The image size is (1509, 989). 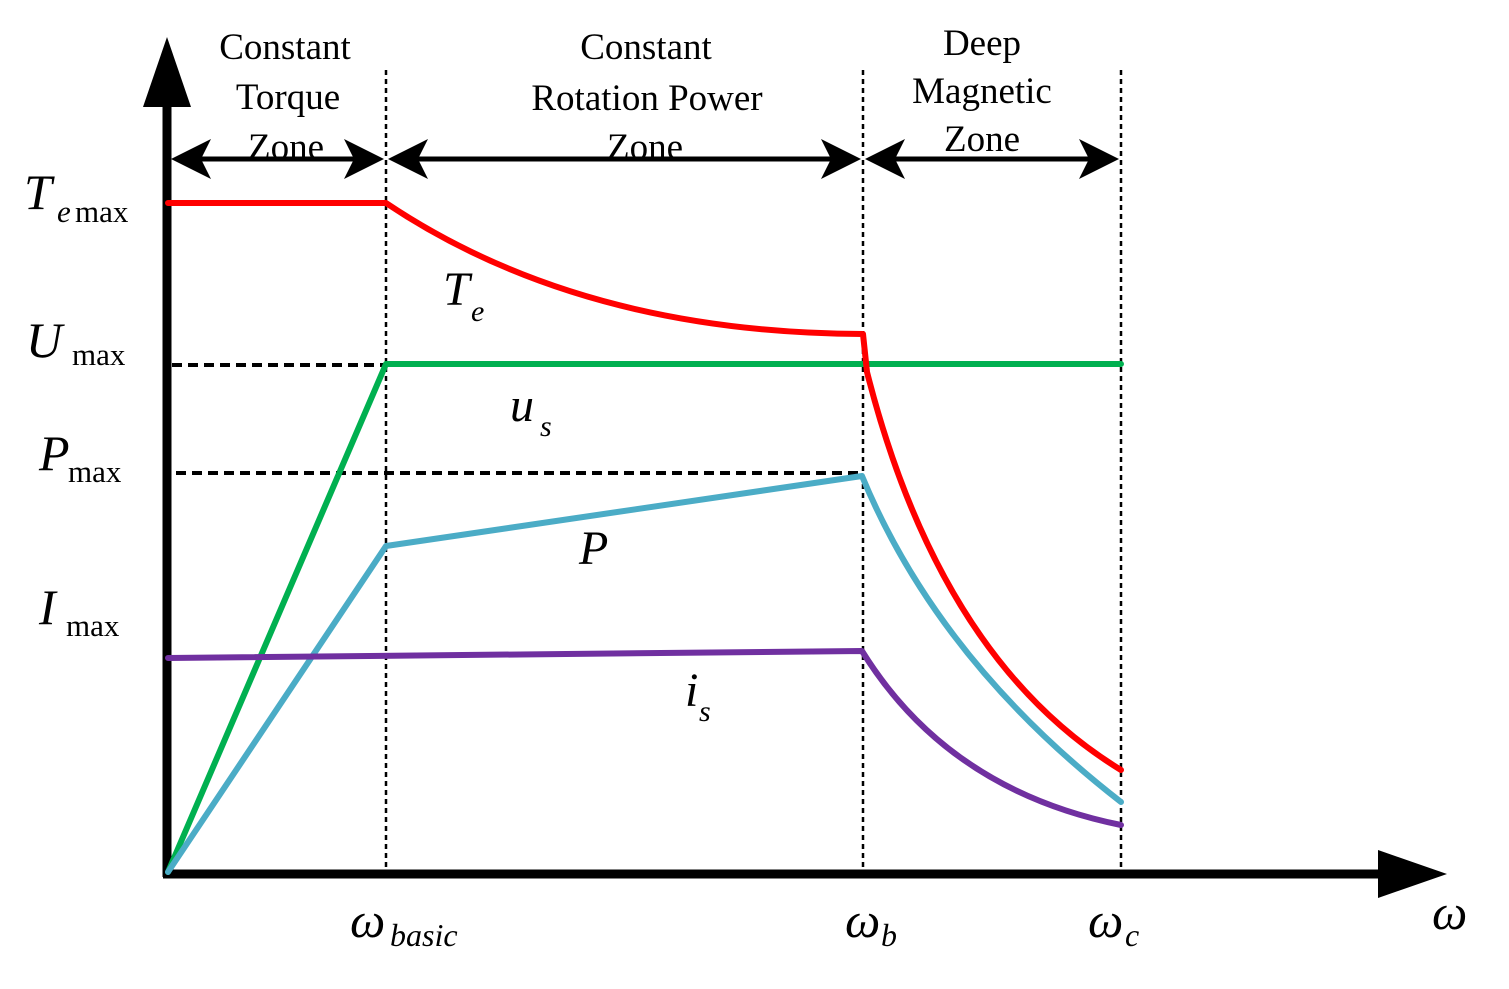 I want to click on label-p: P, so click(x=593, y=548).